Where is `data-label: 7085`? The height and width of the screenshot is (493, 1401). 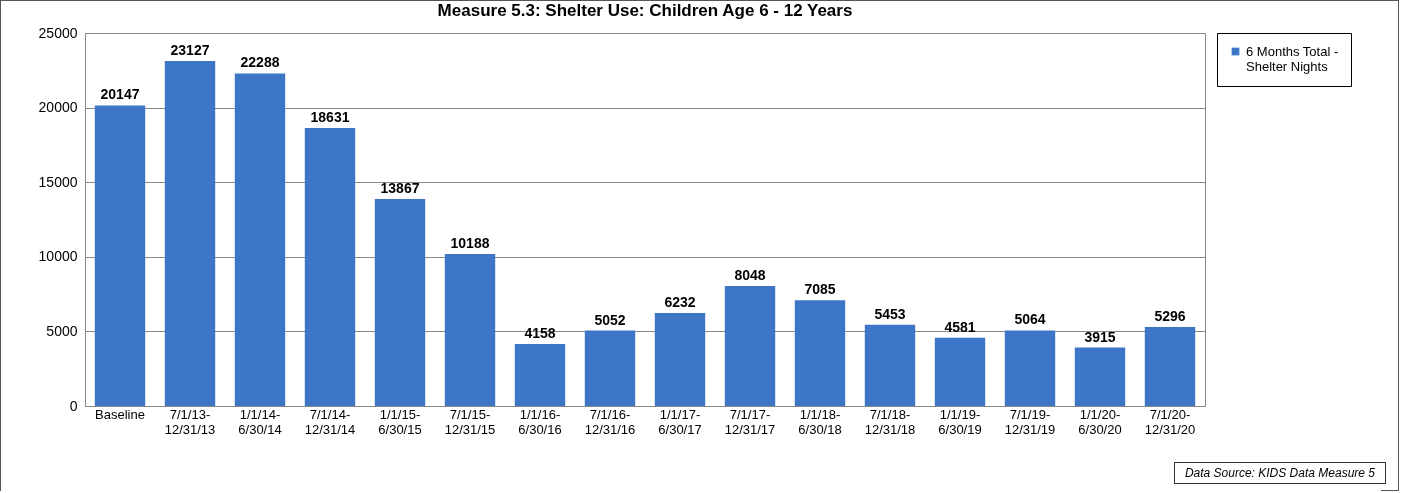 data-label: 7085 is located at coordinates (820, 289).